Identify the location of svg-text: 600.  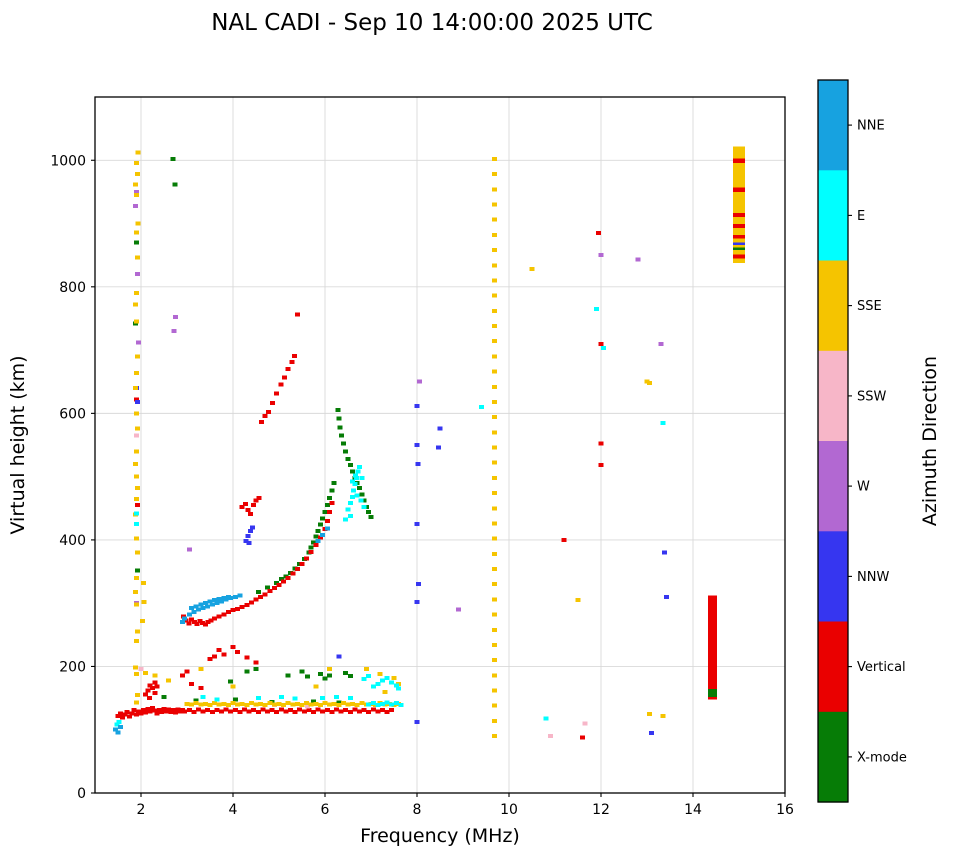
(72, 414).